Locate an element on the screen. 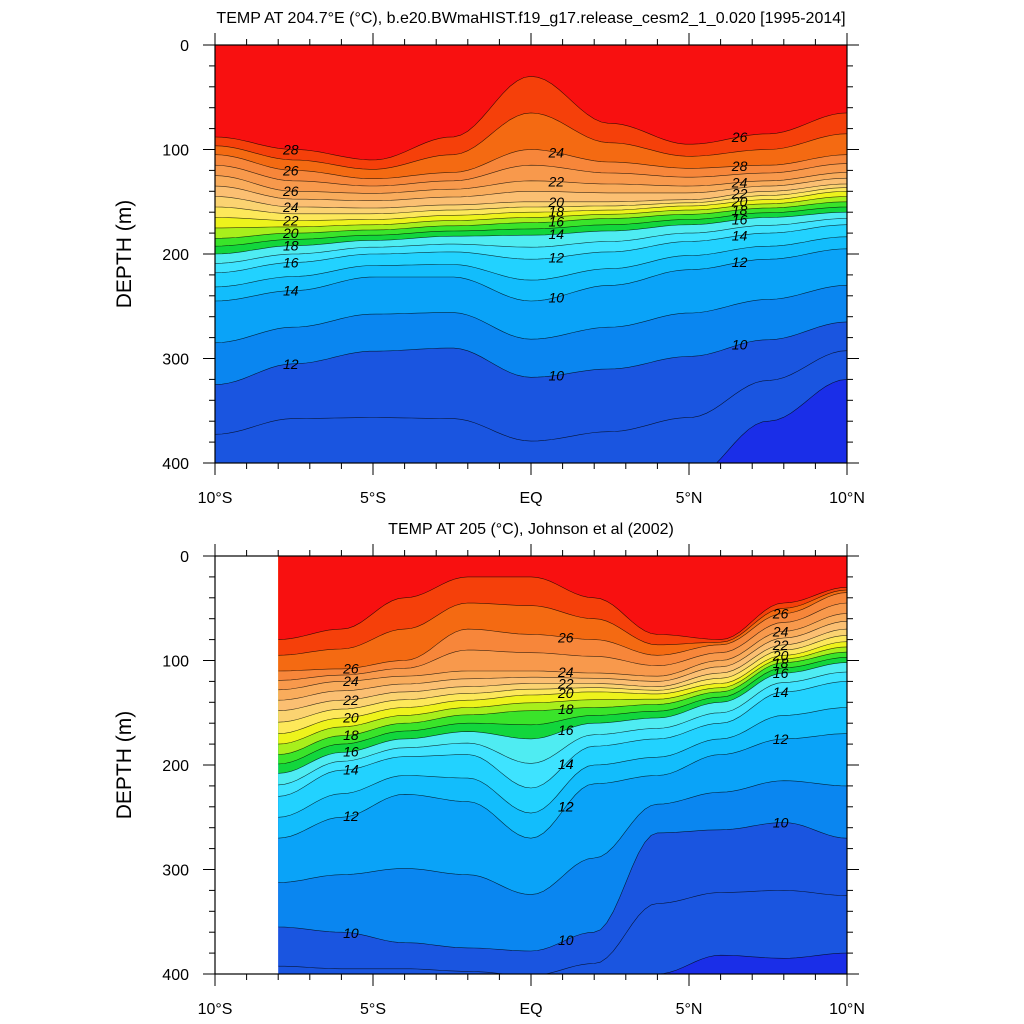 This screenshot has width=1024, height=1024. band-above-28C is located at coordinates (562, 598).